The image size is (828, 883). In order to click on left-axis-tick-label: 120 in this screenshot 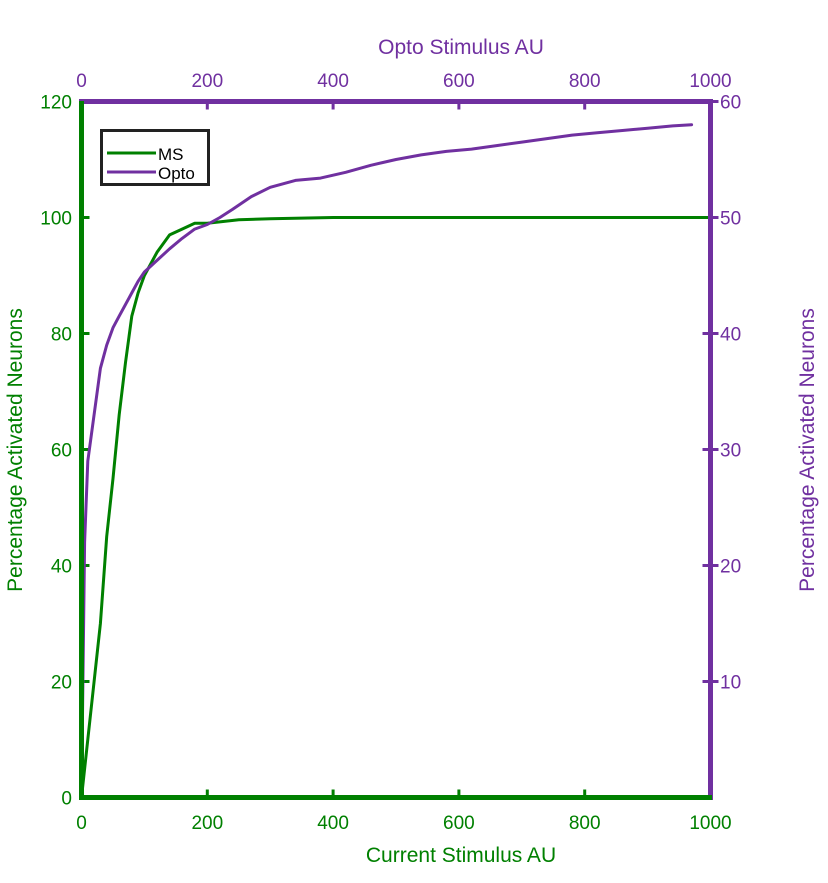, I will do `click(56, 103)`.